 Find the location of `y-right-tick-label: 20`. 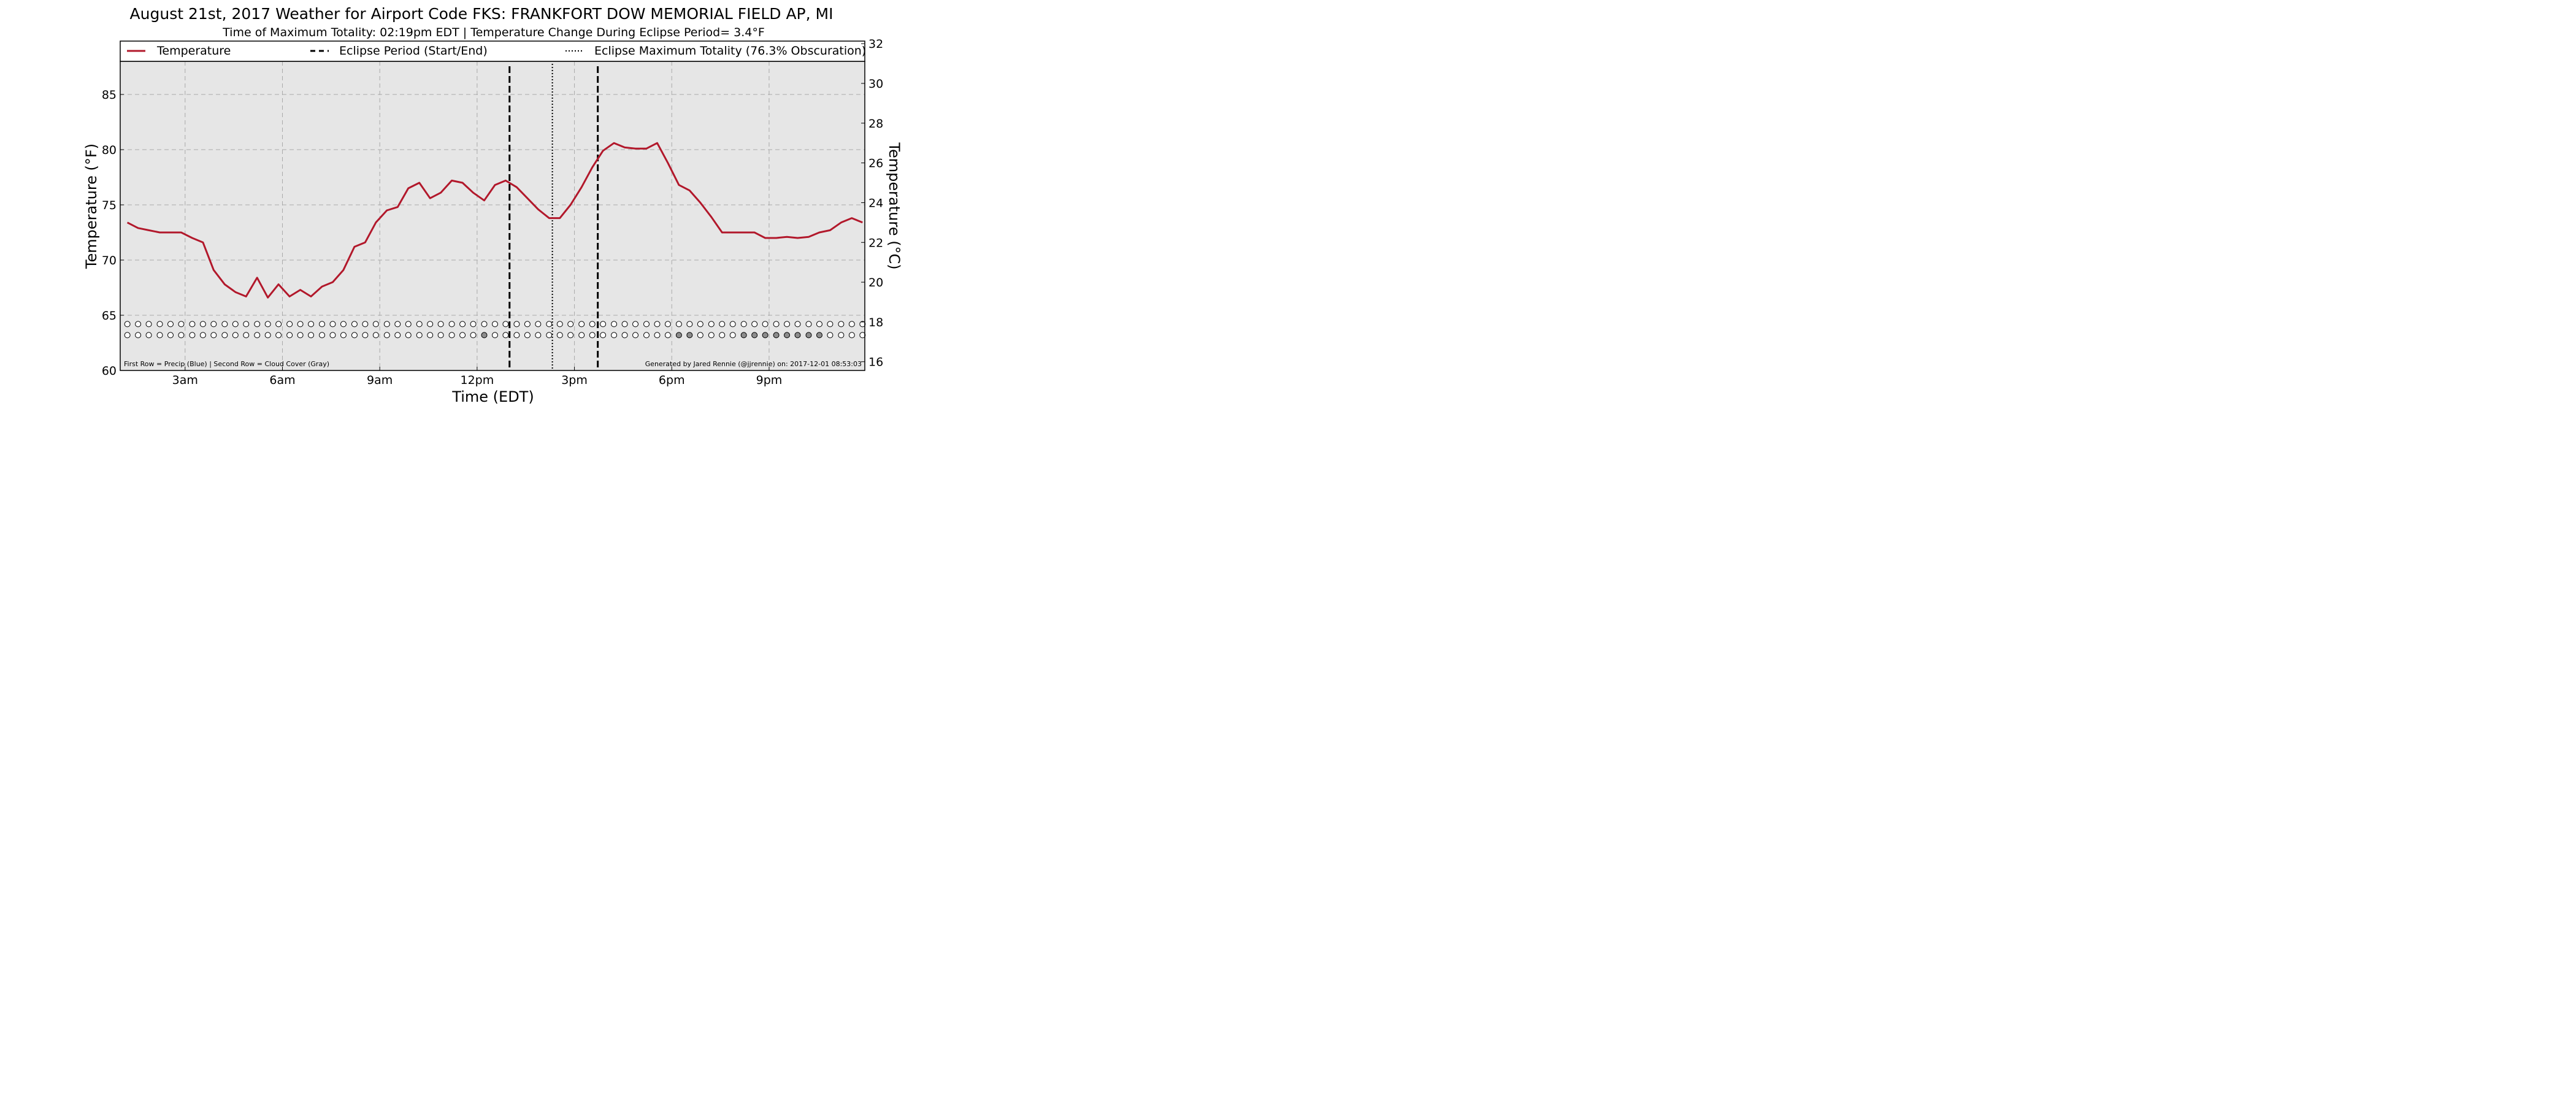

y-right-tick-label: 20 is located at coordinates (875, 282).